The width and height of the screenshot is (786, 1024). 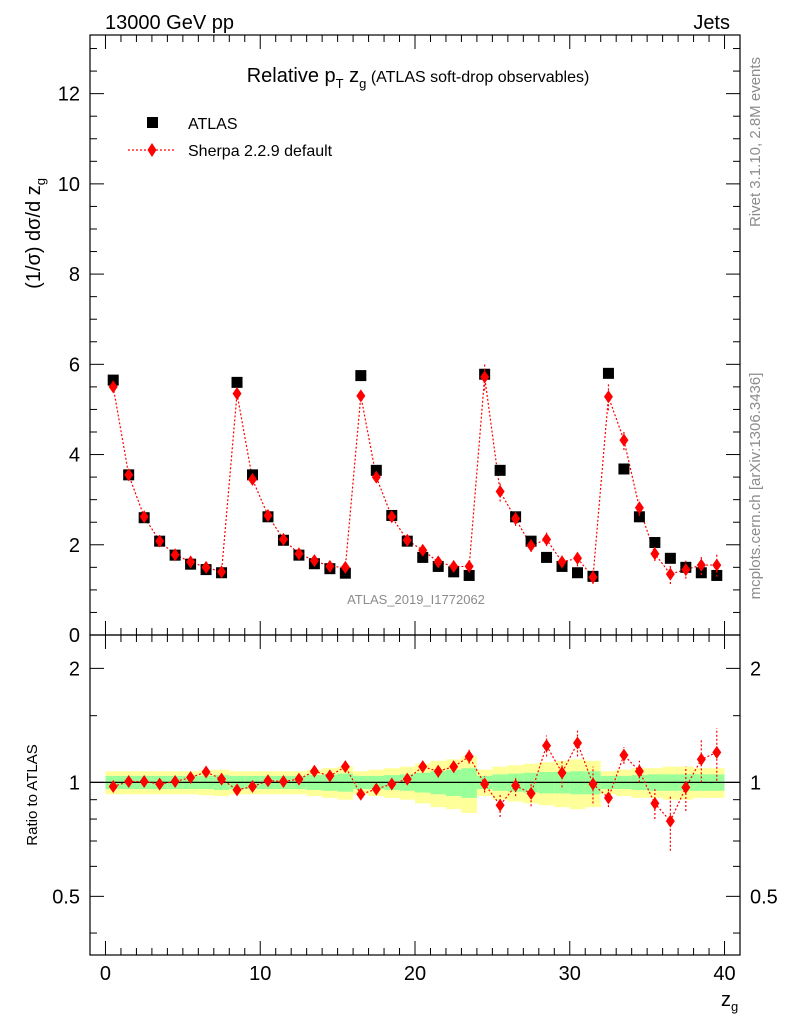 What do you see at coordinates (416, 599) in the screenshot?
I see `analysis-watermark: ATLAS_2019_I1772062` at bounding box center [416, 599].